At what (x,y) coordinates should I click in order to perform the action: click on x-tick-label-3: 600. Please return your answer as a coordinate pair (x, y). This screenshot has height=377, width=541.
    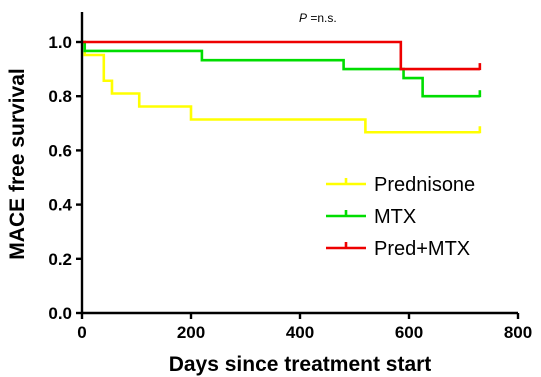
    Looking at the image, I should click on (409, 332).